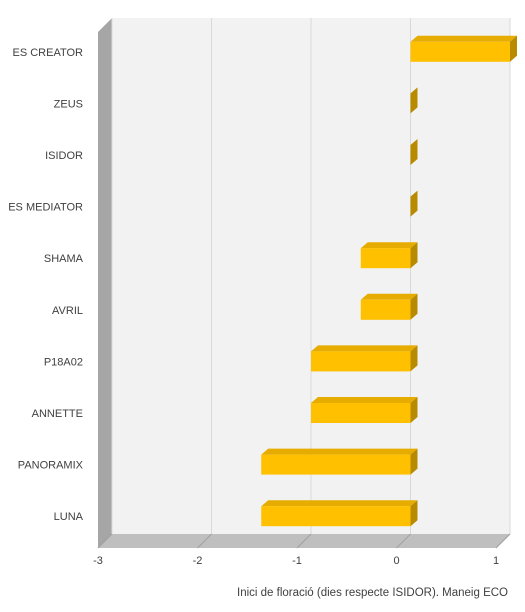 The width and height of the screenshot is (525, 612). Describe the element at coordinates (48, 53) in the screenshot. I see `category-label: ES CREATOR` at that location.